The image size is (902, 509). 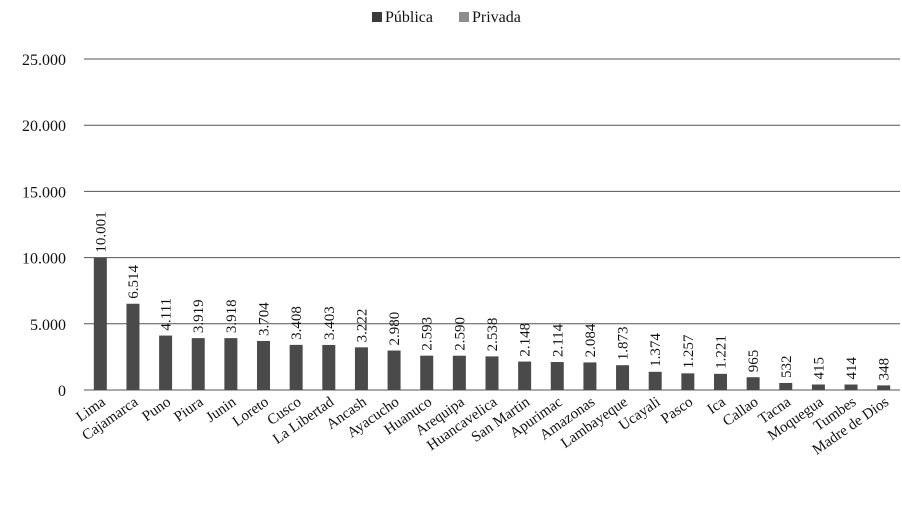 What do you see at coordinates (167, 314) in the screenshot?
I see `data-label: 4.111` at bounding box center [167, 314].